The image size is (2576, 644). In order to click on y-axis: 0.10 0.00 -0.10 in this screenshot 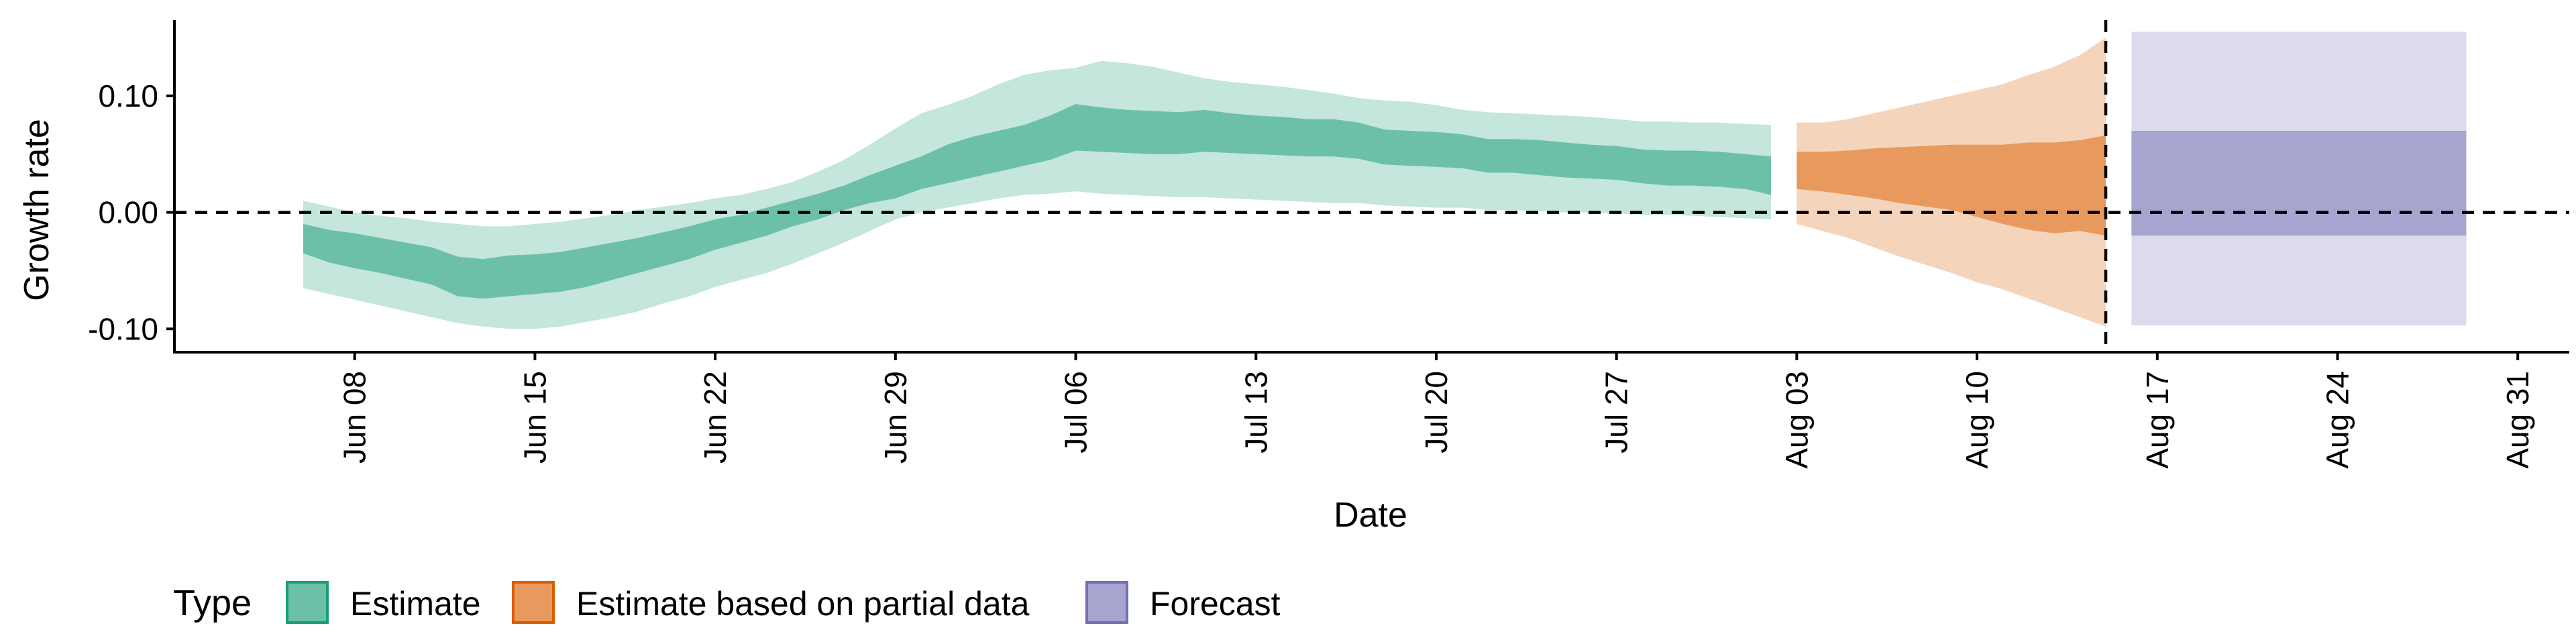, I will do `click(131, 212)`.